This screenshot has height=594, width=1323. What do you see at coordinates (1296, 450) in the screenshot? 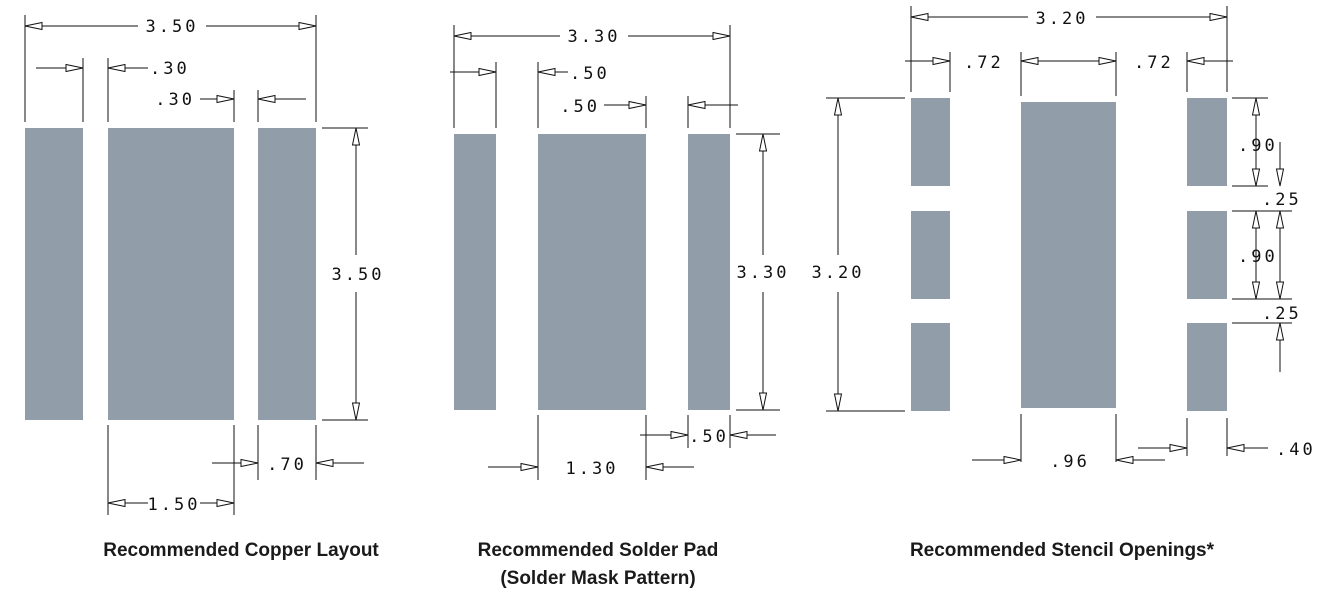
I see `stencil-side-pad-width: .40` at bounding box center [1296, 450].